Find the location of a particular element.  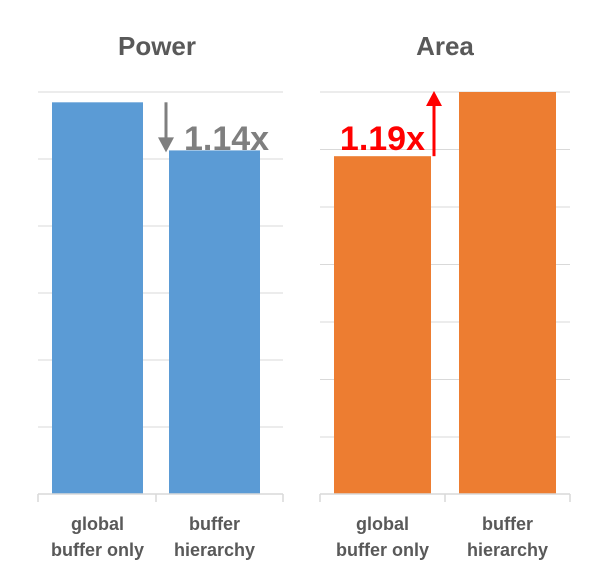

chart-title: Area is located at coordinates (445, 46).